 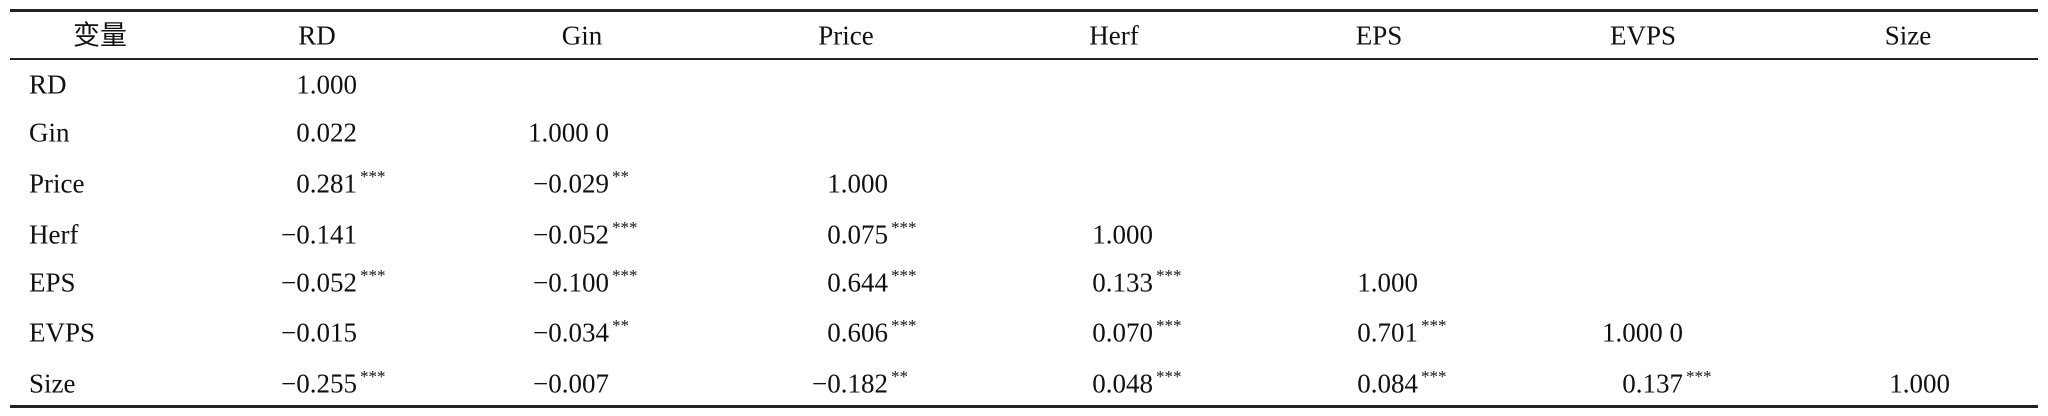 What do you see at coordinates (571, 332) in the screenshot?
I see `cell-value: −0.034` at bounding box center [571, 332].